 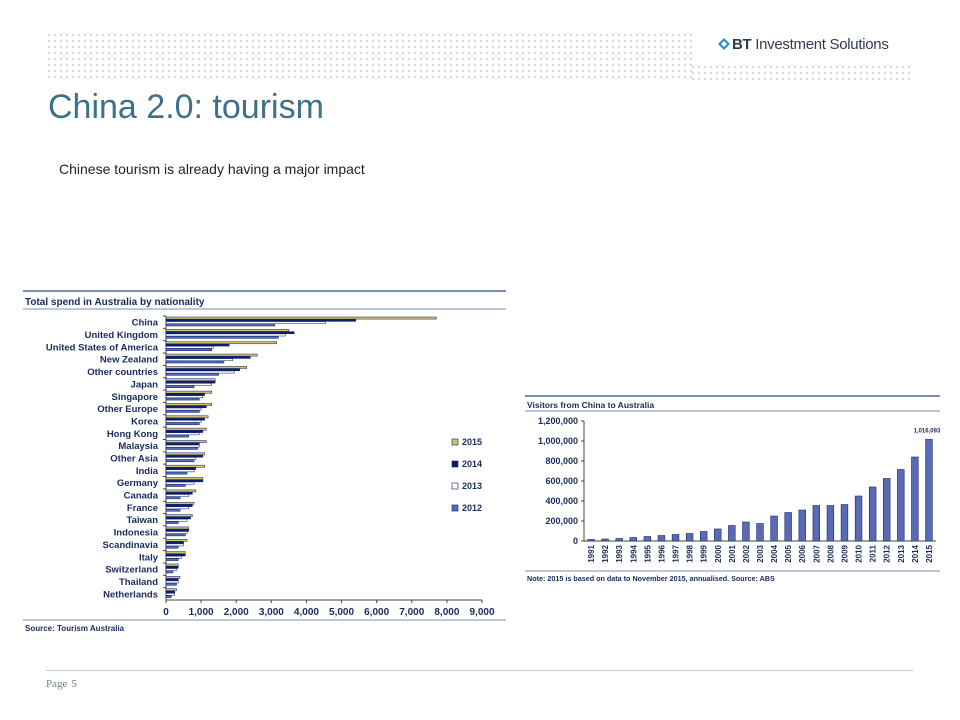 I want to click on x-tick-label: 1995, so click(x=647, y=553).